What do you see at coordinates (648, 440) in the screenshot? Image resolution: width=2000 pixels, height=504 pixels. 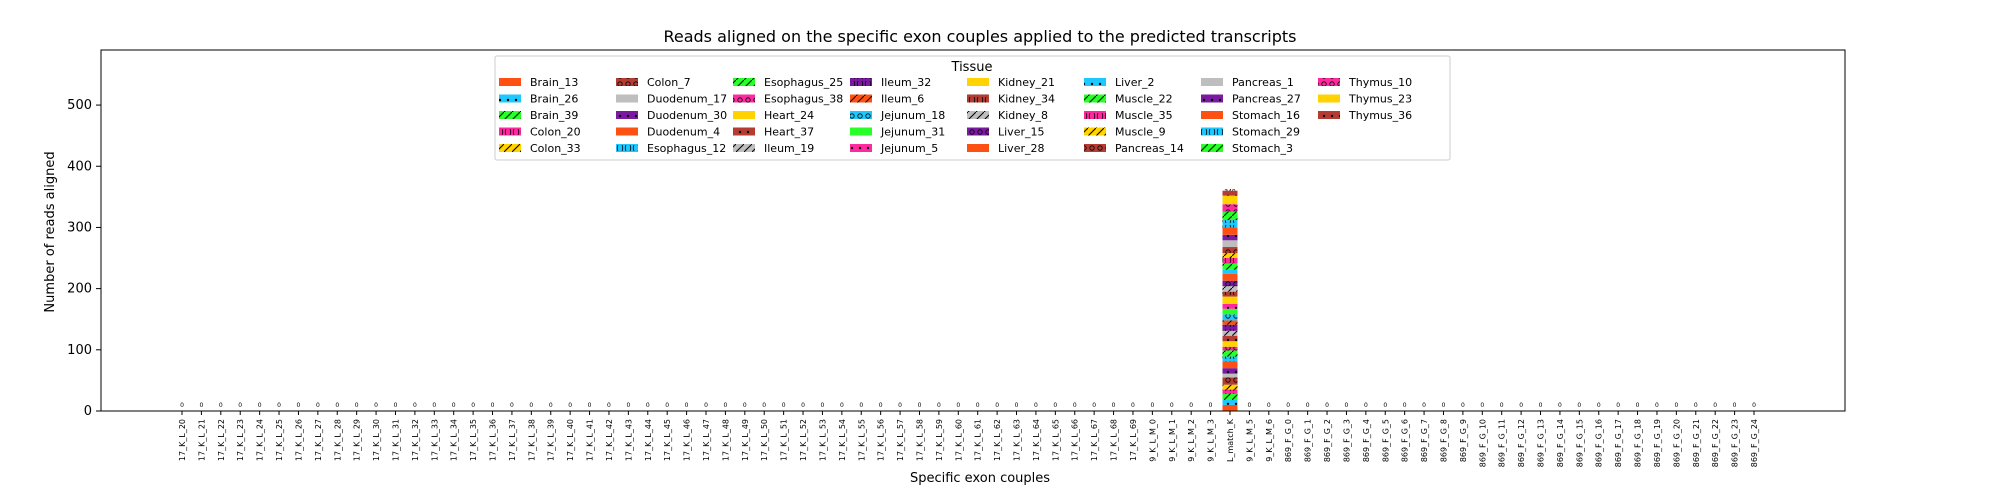 I see `x-tick-label: 17_K_L_44` at bounding box center [648, 440].